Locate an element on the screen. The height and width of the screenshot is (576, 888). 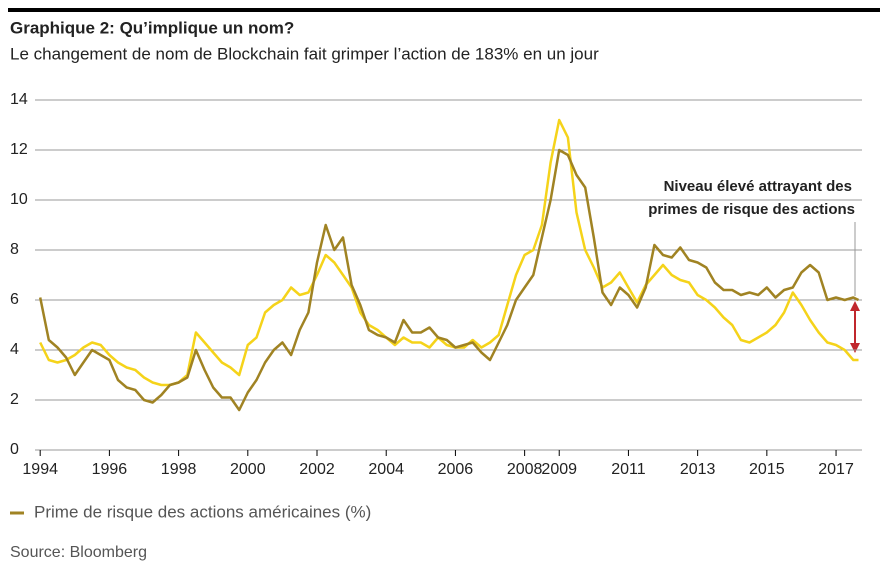
x-tick-label: 2015 is located at coordinates (767, 469).